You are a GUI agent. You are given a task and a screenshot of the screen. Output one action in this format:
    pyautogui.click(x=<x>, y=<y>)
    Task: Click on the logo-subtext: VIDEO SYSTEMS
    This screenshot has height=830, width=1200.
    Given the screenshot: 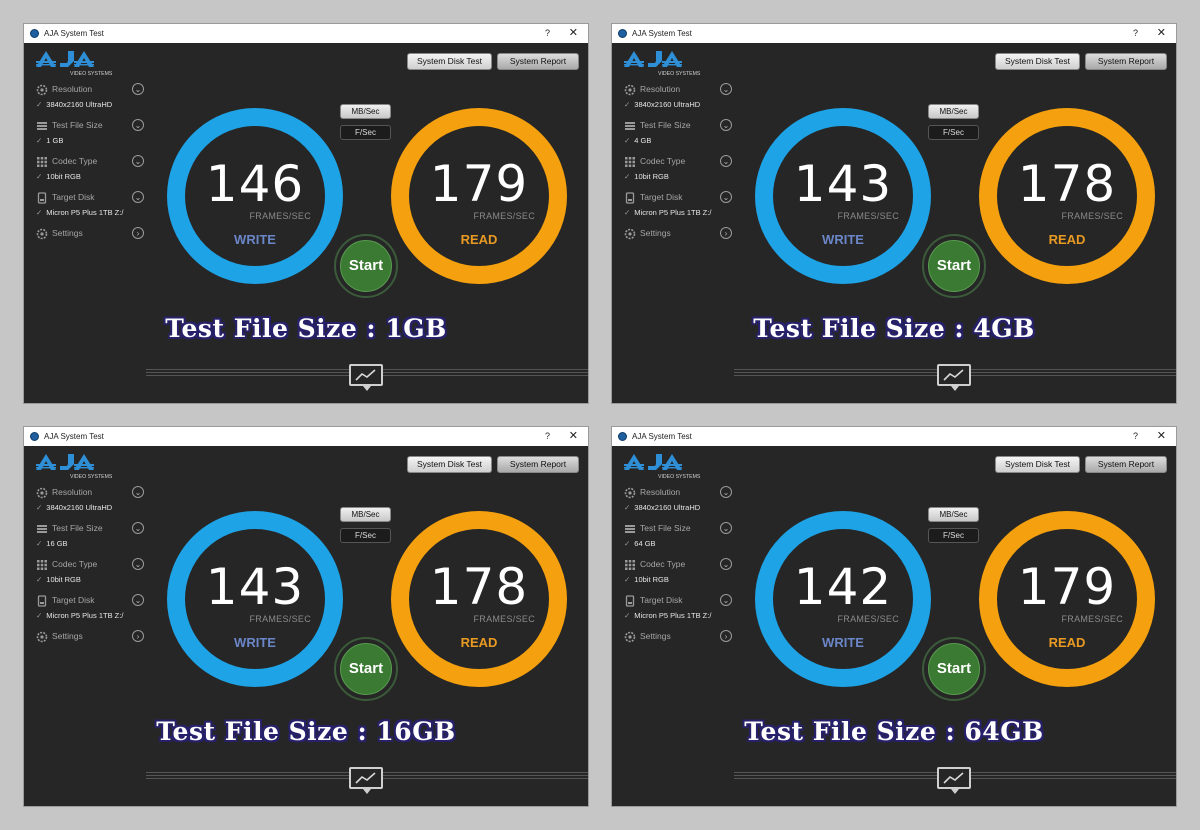 What is the action you would take?
    pyautogui.click(x=679, y=477)
    